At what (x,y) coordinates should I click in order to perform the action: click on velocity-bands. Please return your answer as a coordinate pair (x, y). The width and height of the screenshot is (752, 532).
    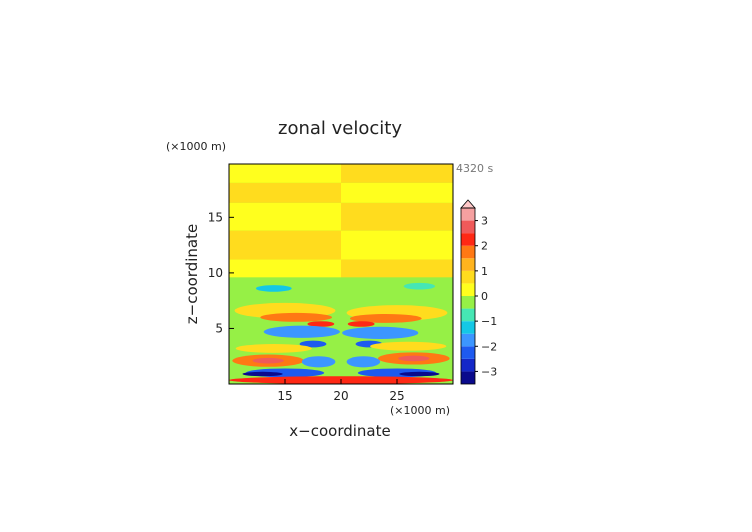
    Looking at the image, I should click on (341, 274).